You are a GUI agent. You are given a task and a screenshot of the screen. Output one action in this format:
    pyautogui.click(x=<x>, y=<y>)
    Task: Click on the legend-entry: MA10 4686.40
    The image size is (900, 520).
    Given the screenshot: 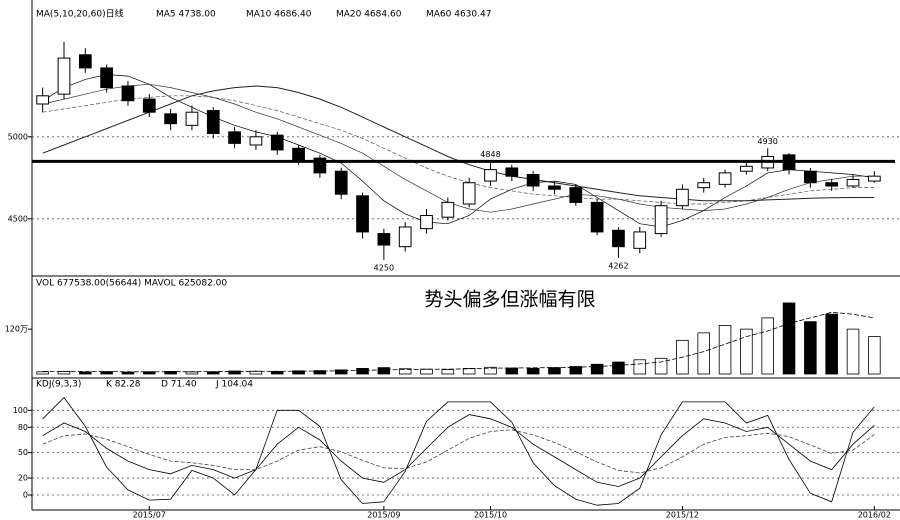 What is the action you would take?
    pyautogui.click(x=279, y=15)
    